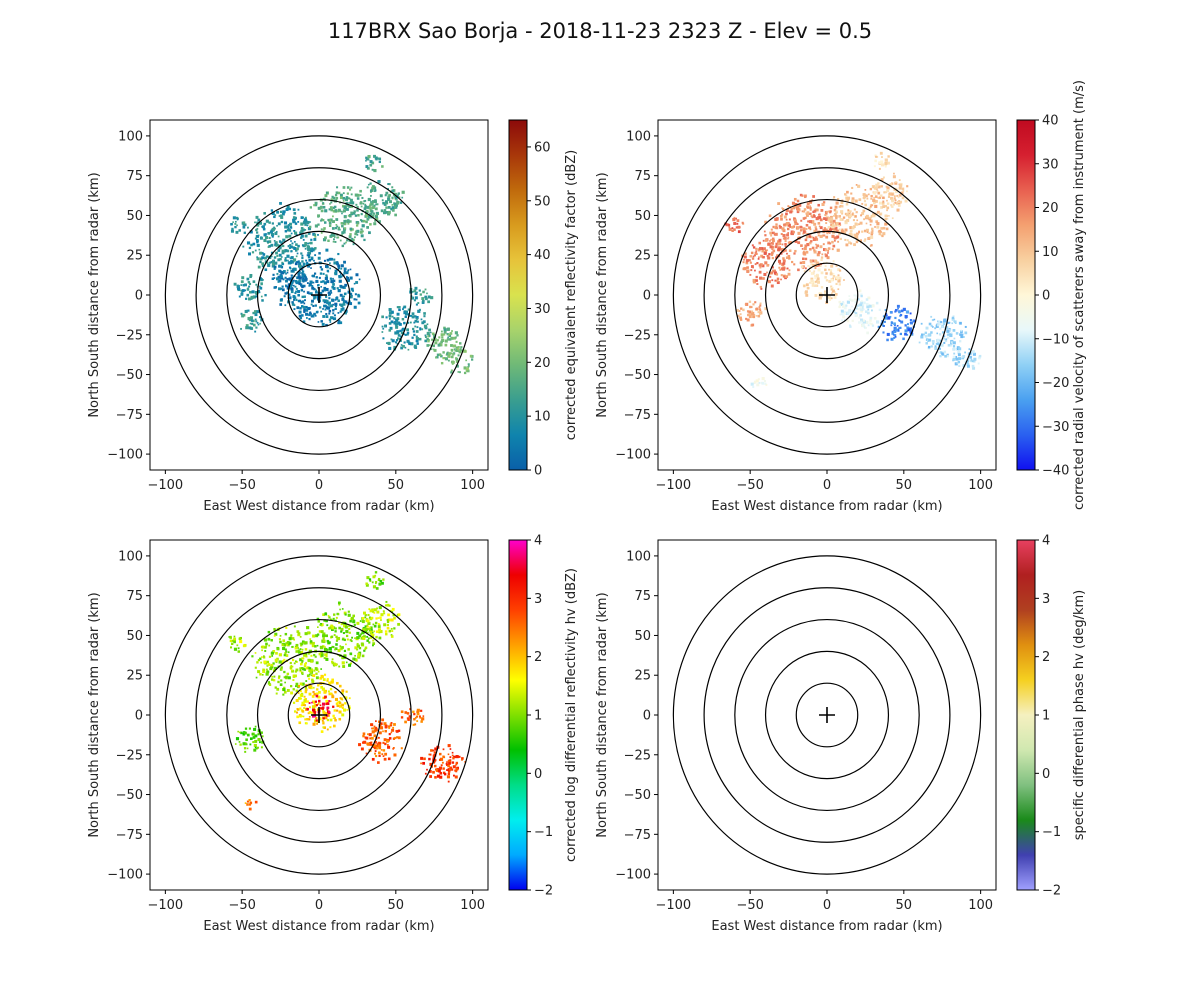 Image resolution: width=1200 pixels, height=1000 pixels. Describe the element at coordinates (827, 715) in the screenshot. I see `radar-site-marker` at that location.